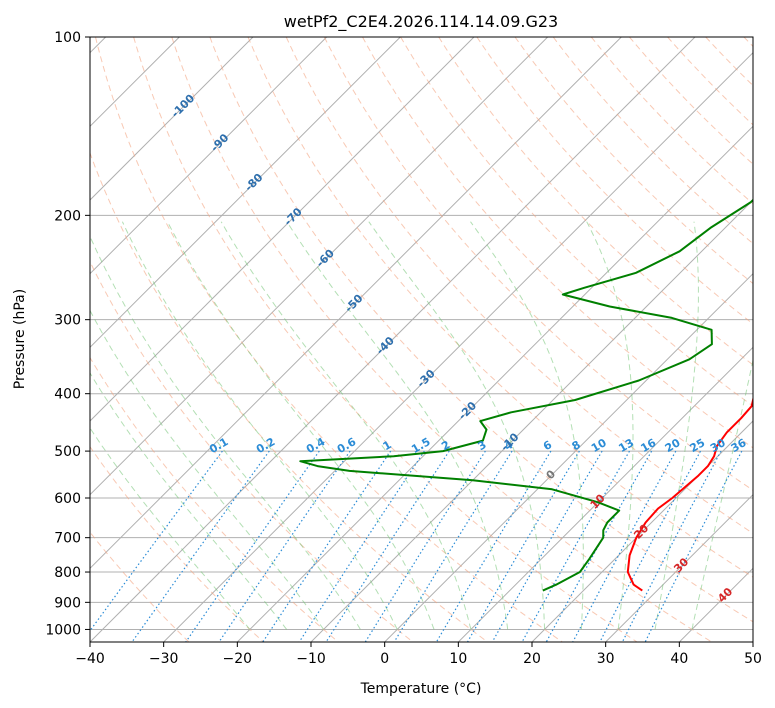 The image size is (775, 708). What do you see at coordinates (67, 452) in the screenshot?
I see `y-tick-label: 500` at bounding box center [67, 452].